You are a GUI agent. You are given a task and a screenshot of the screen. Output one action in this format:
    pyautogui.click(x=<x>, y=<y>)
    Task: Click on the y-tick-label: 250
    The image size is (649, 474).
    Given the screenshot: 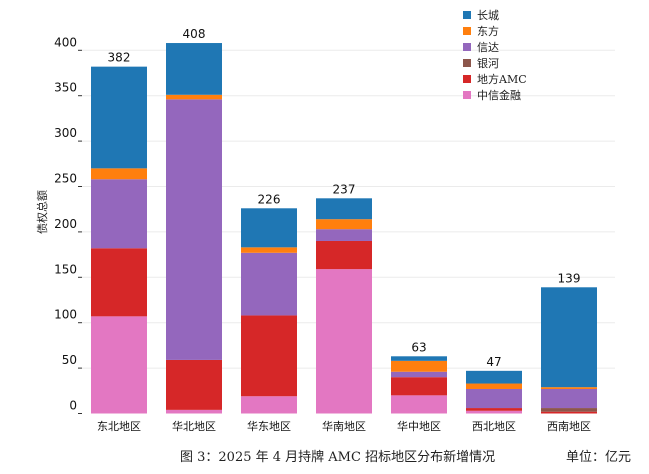 What is the action you would take?
    pyautogui.click(x=65, y=179)
    